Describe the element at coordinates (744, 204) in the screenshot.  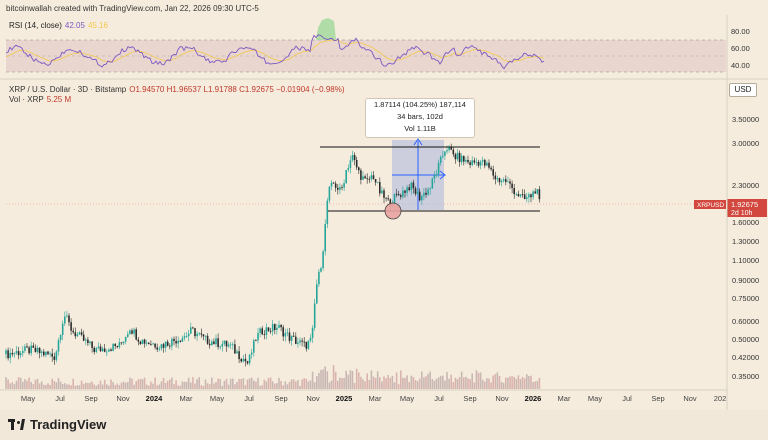
I see `price-tag-price: 1.92675` at that location.